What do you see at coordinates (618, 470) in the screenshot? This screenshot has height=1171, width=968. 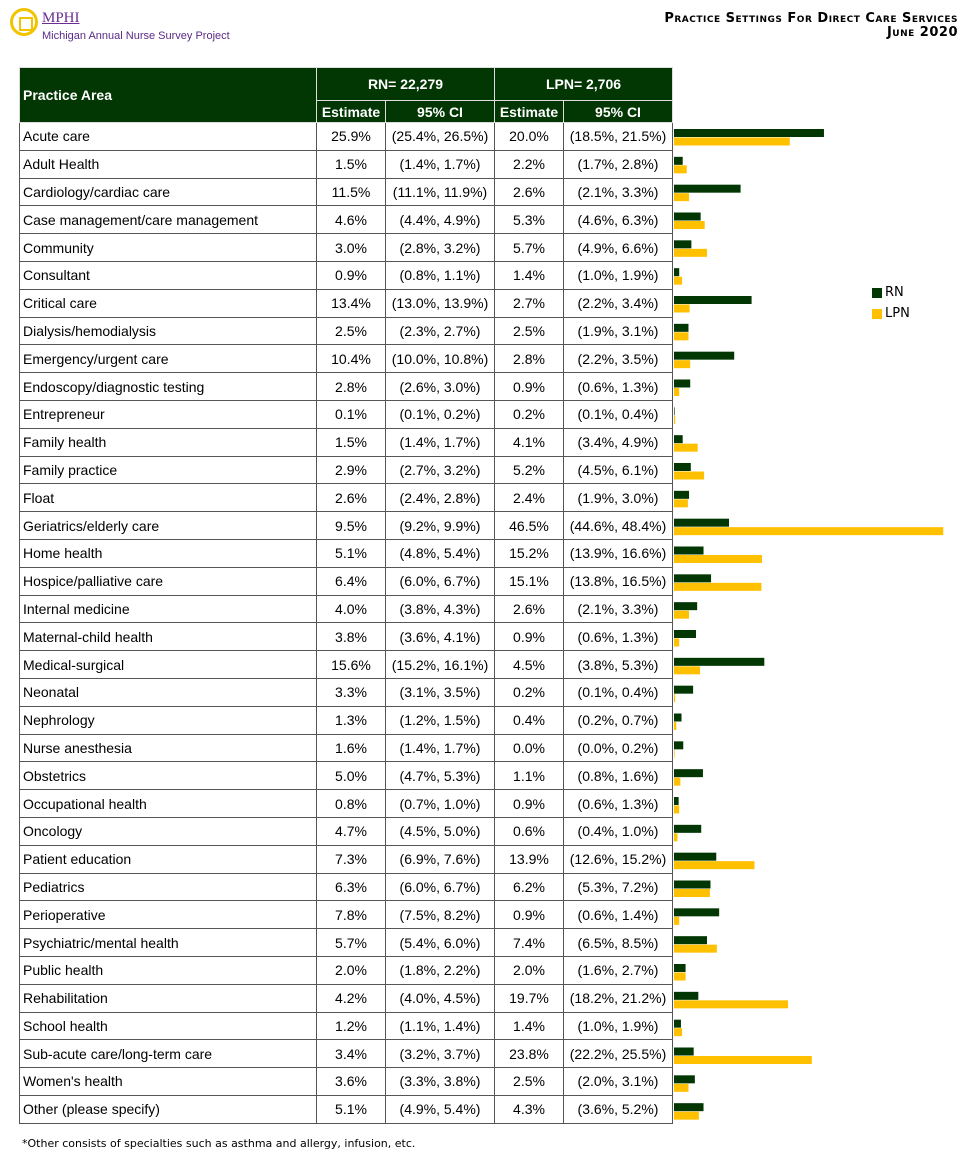 I see `lpn-ci-cell: (4.5%, 6.1%)` at bounding box center [618, 470].